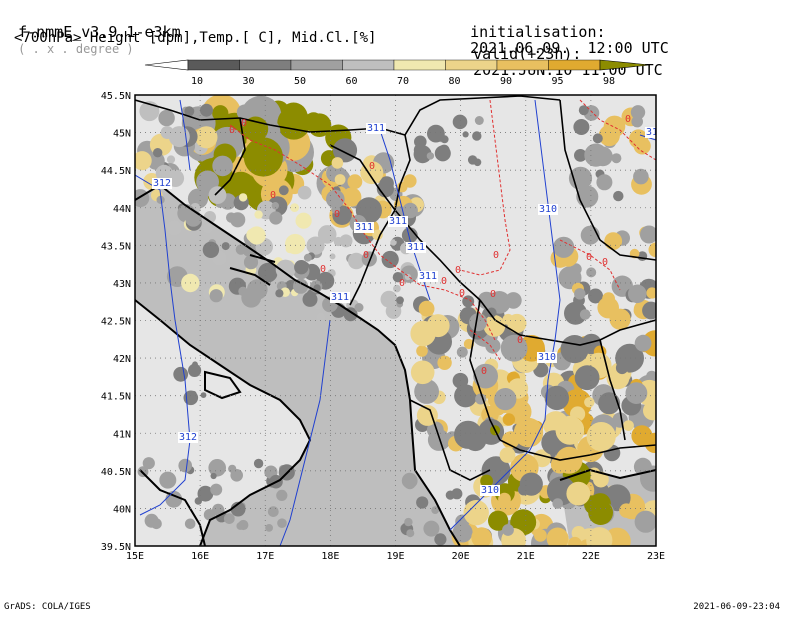 The image size is (800, 618). What do you see at coordinates (395, 556) in the screenshot?
I see `lon-label: 19E` at bounding box center [395, 556].